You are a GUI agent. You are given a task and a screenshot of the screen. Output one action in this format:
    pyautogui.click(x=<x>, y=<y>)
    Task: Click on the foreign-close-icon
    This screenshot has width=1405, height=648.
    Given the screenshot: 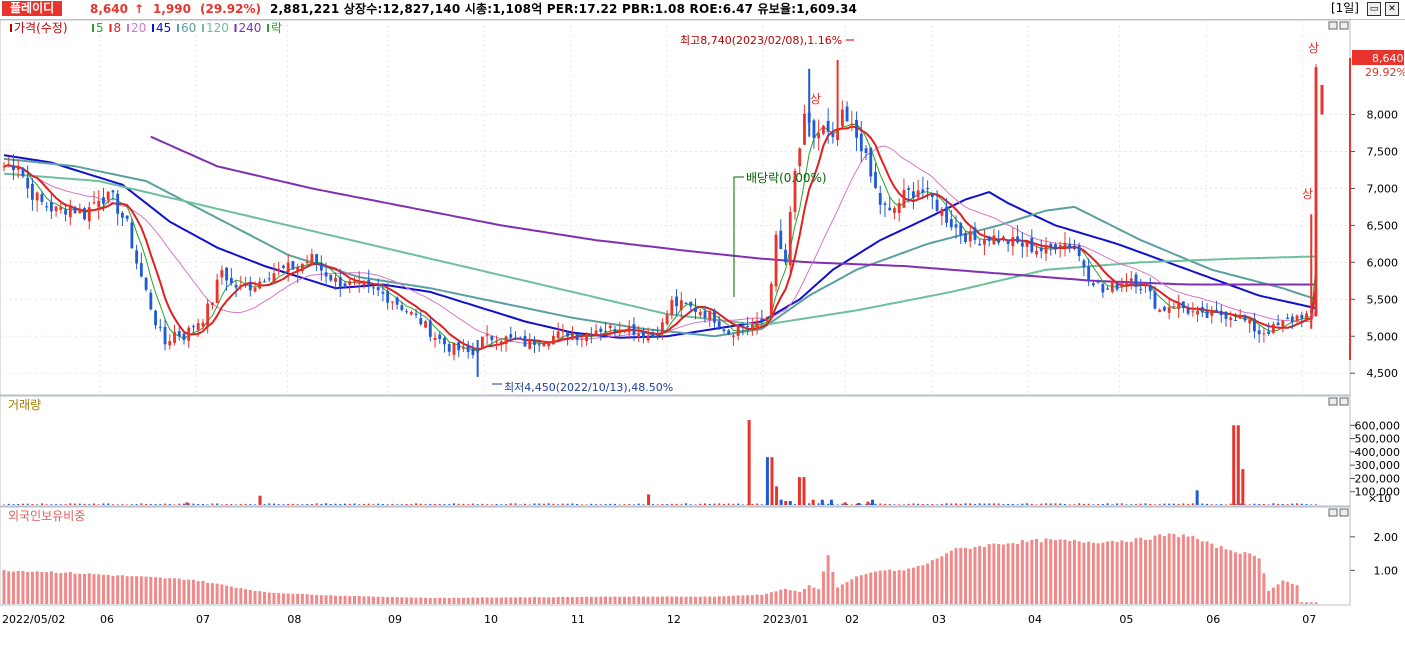 What is the action you would take?
    pyautogui.click(x=1344, y=512)
    